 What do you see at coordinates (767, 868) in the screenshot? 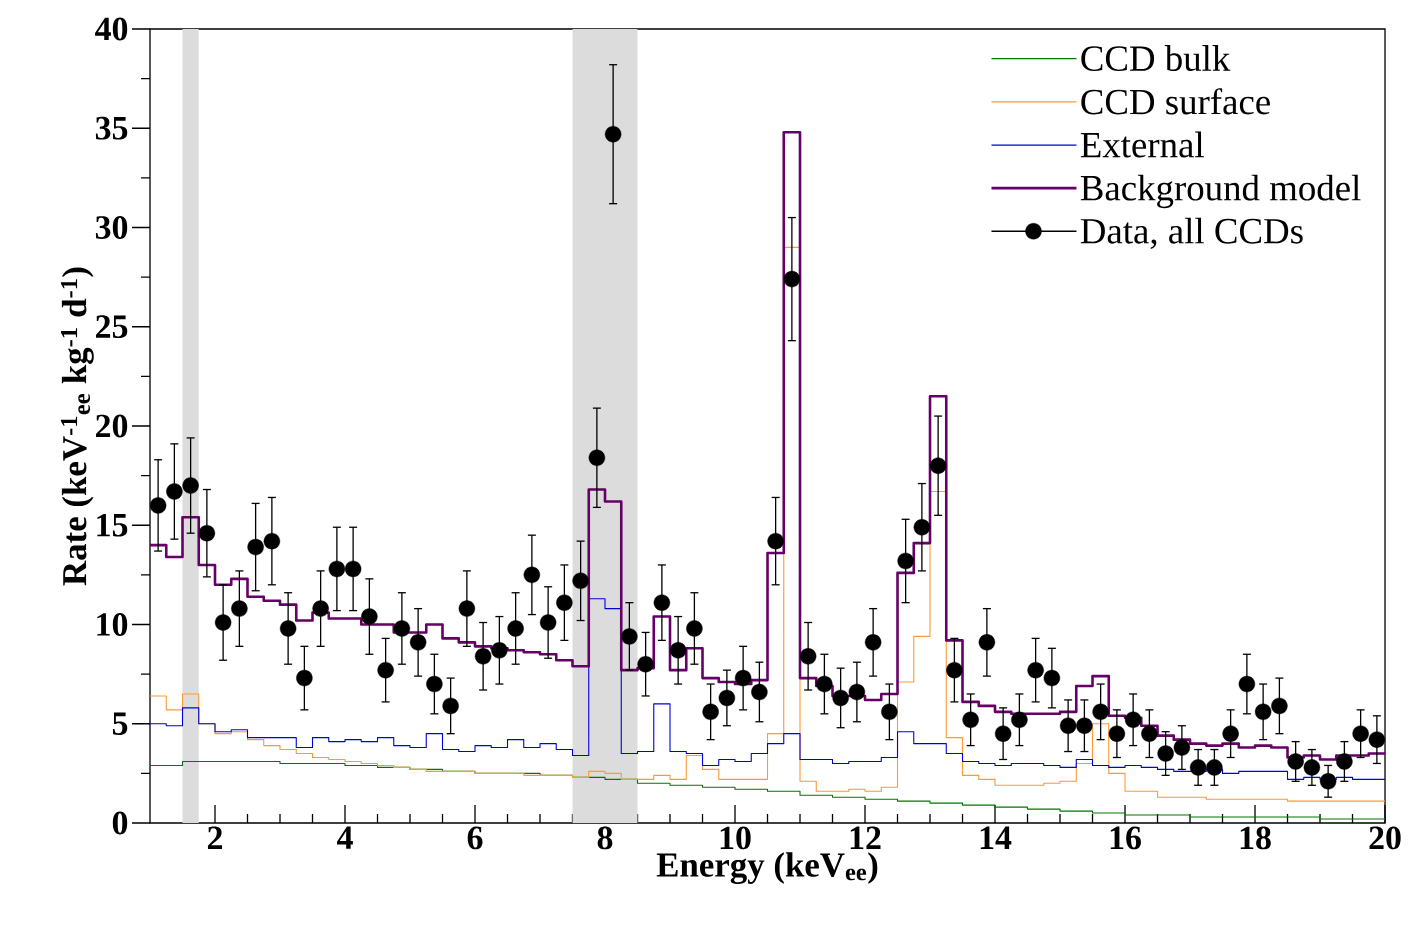
I see `x-axis-title: Energy (keV$_{ee}$)` at bounding box center [767, 868].